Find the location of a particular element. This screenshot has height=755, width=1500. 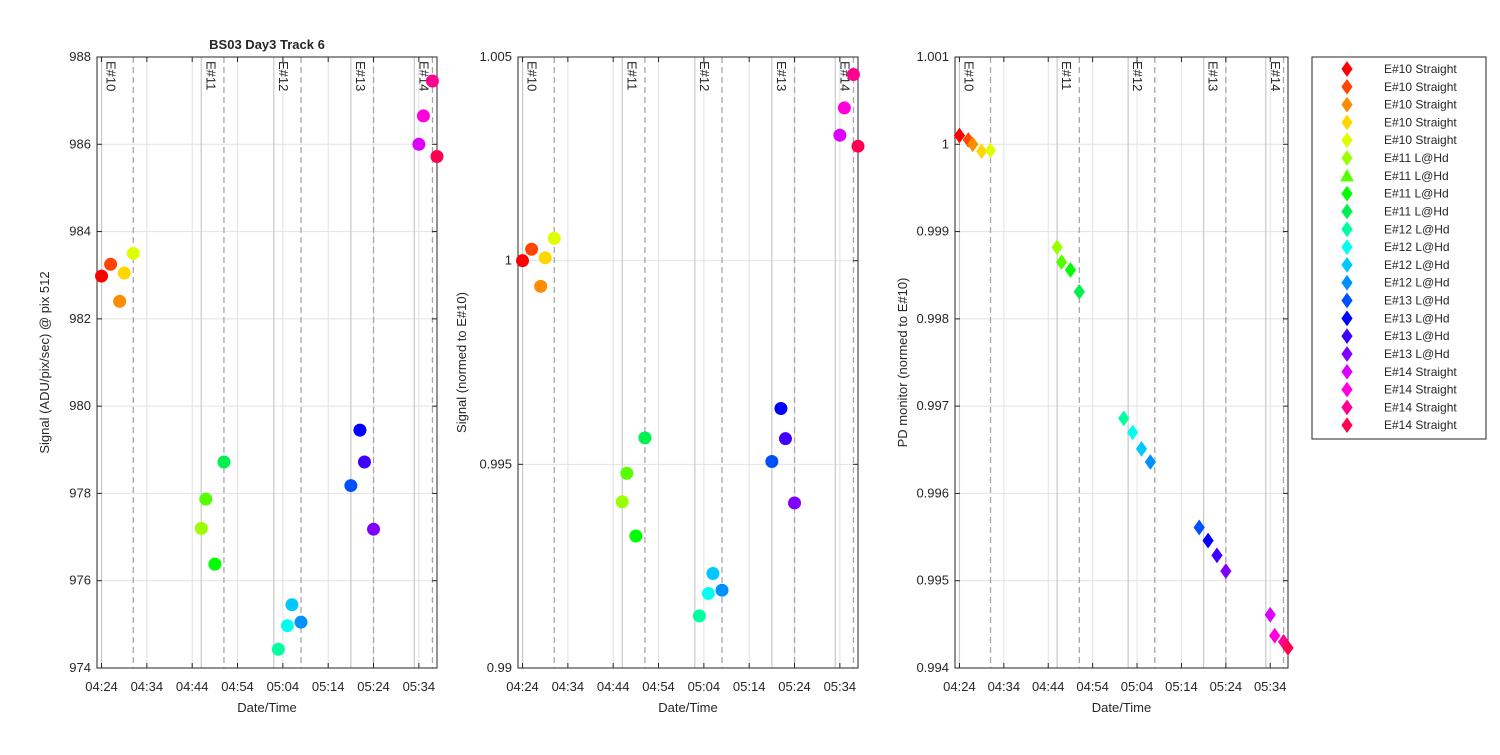

y-tick-label: 976 is located at coordinates (80, 580).